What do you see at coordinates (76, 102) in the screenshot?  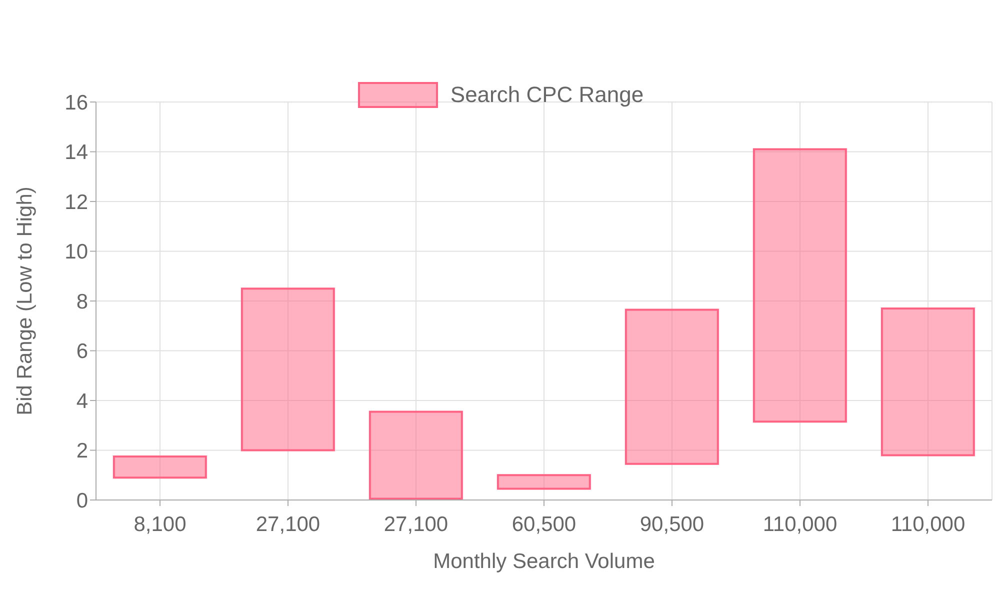 I see `y-tick-label: 16` at bounding box center [76, 102].